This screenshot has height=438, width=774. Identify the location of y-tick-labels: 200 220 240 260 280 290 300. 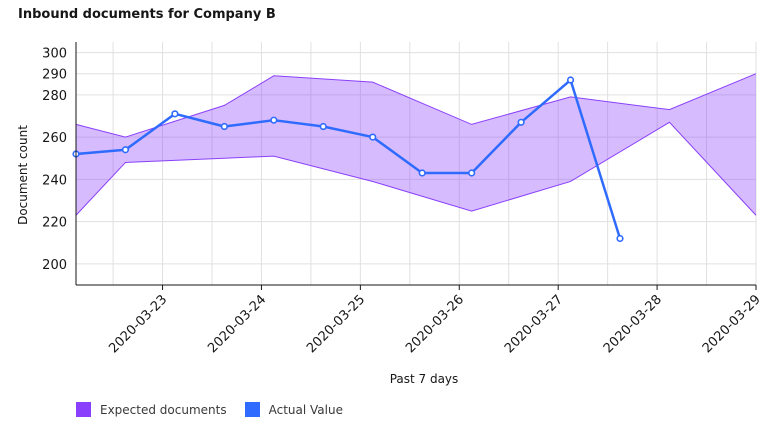
(54, 160).